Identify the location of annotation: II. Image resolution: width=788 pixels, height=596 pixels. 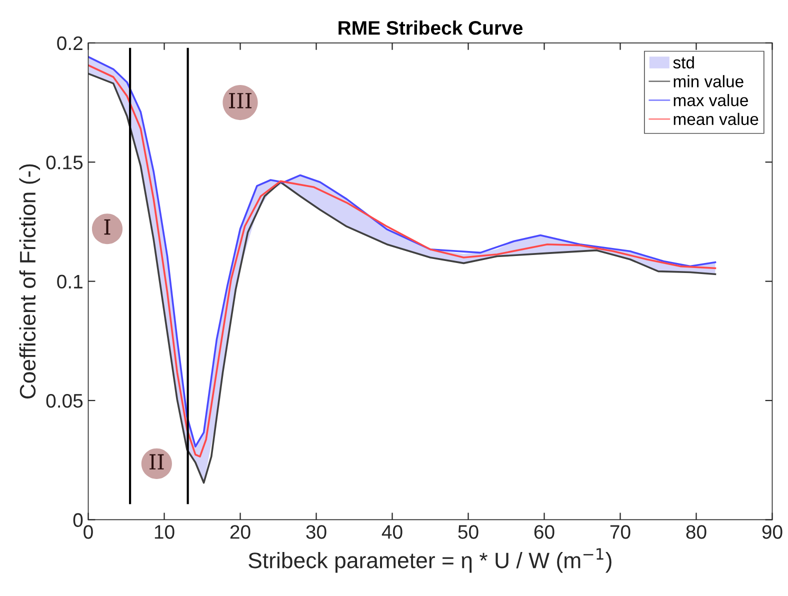
(157, 462).